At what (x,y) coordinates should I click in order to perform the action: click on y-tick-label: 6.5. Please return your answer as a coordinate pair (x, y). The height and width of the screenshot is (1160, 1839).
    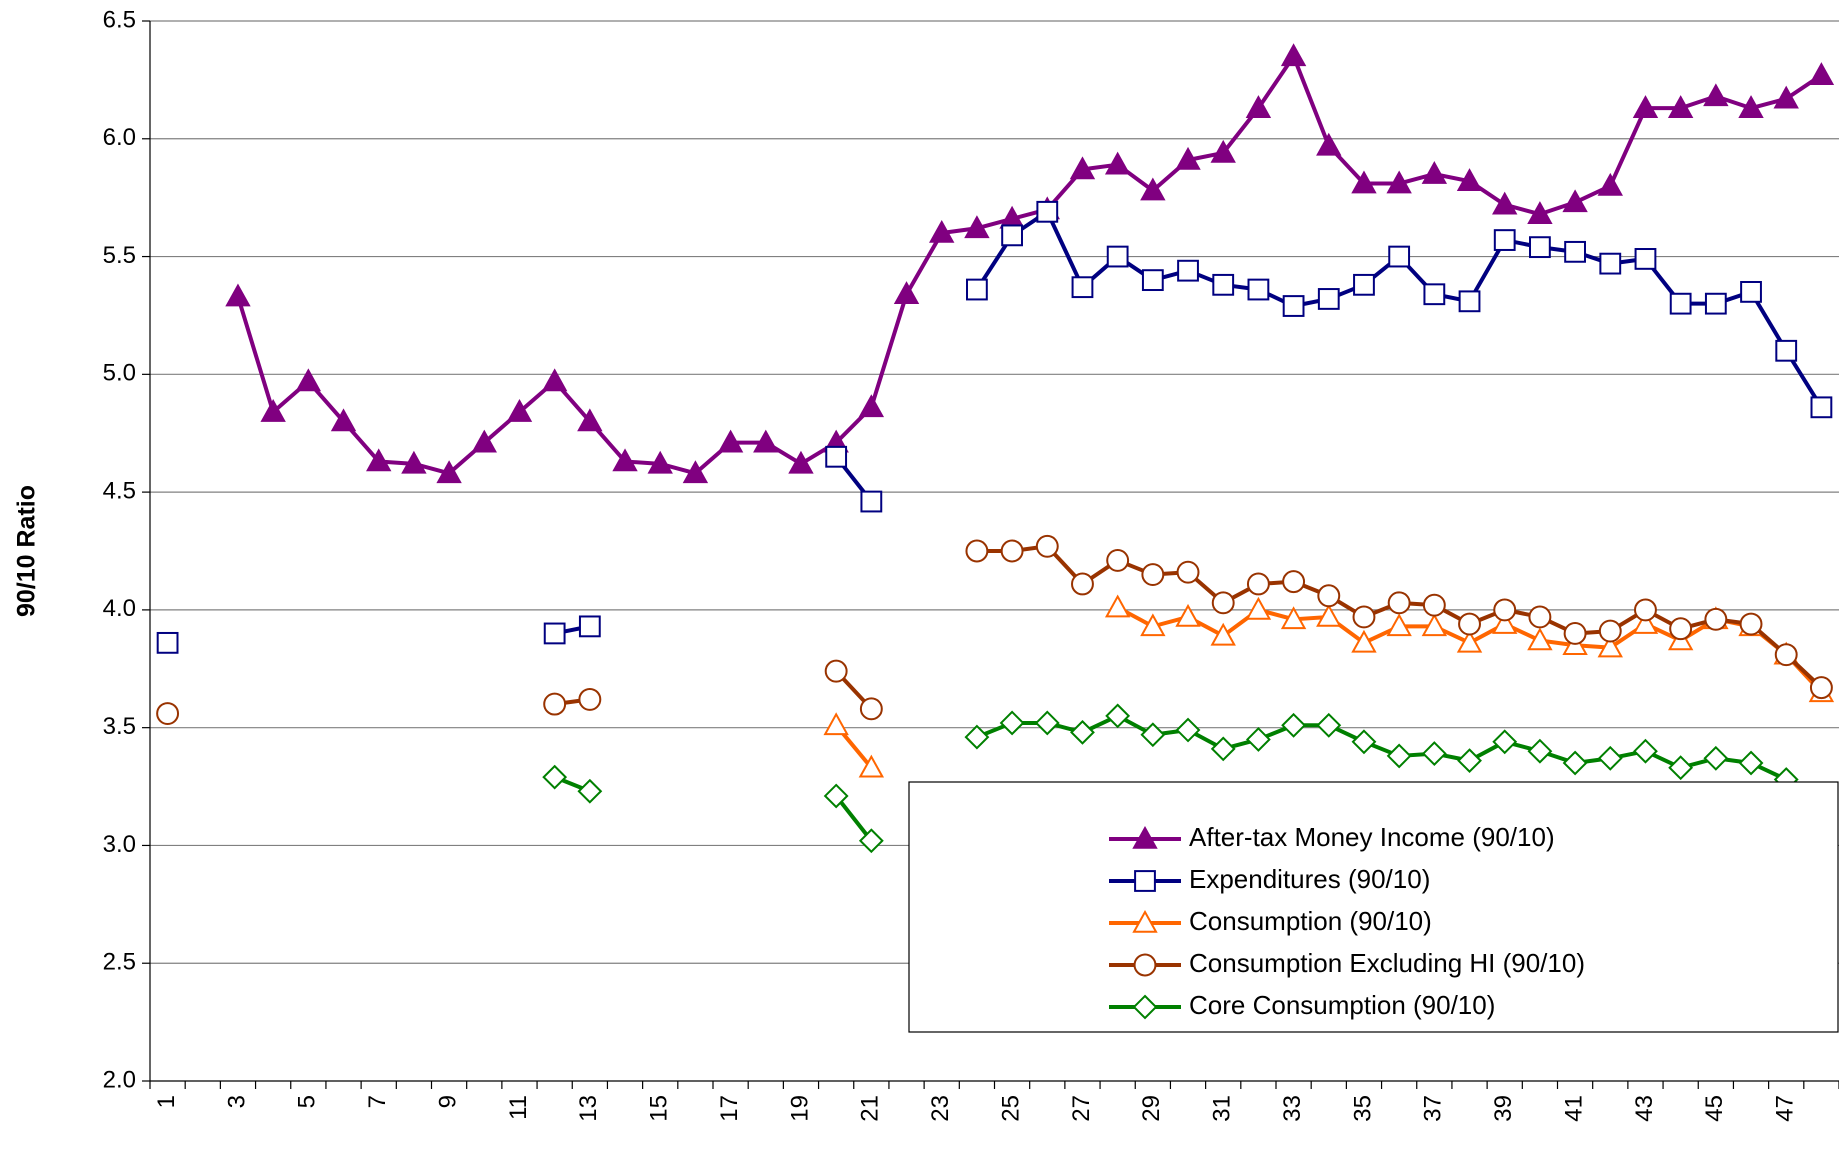
    Looking at the image, I should click on (119, 19).